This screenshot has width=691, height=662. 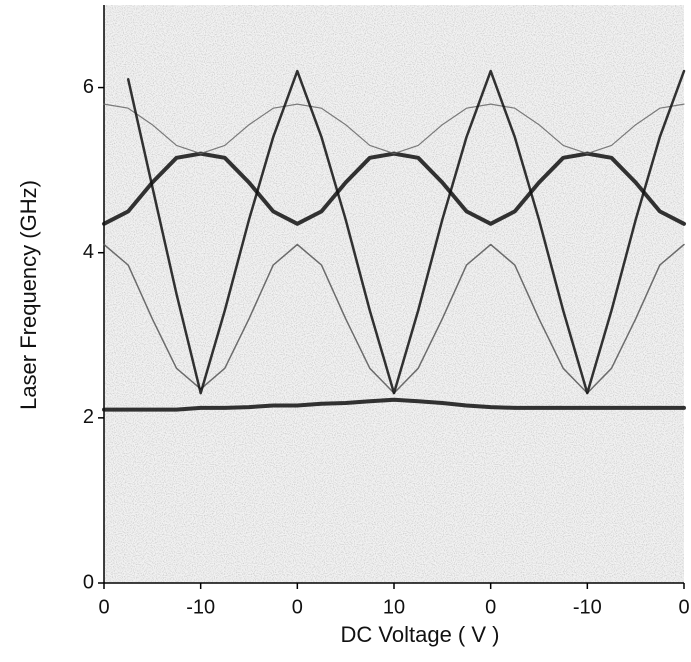 I want to click on y-tick-label: 0, so click(x=88, y=582).